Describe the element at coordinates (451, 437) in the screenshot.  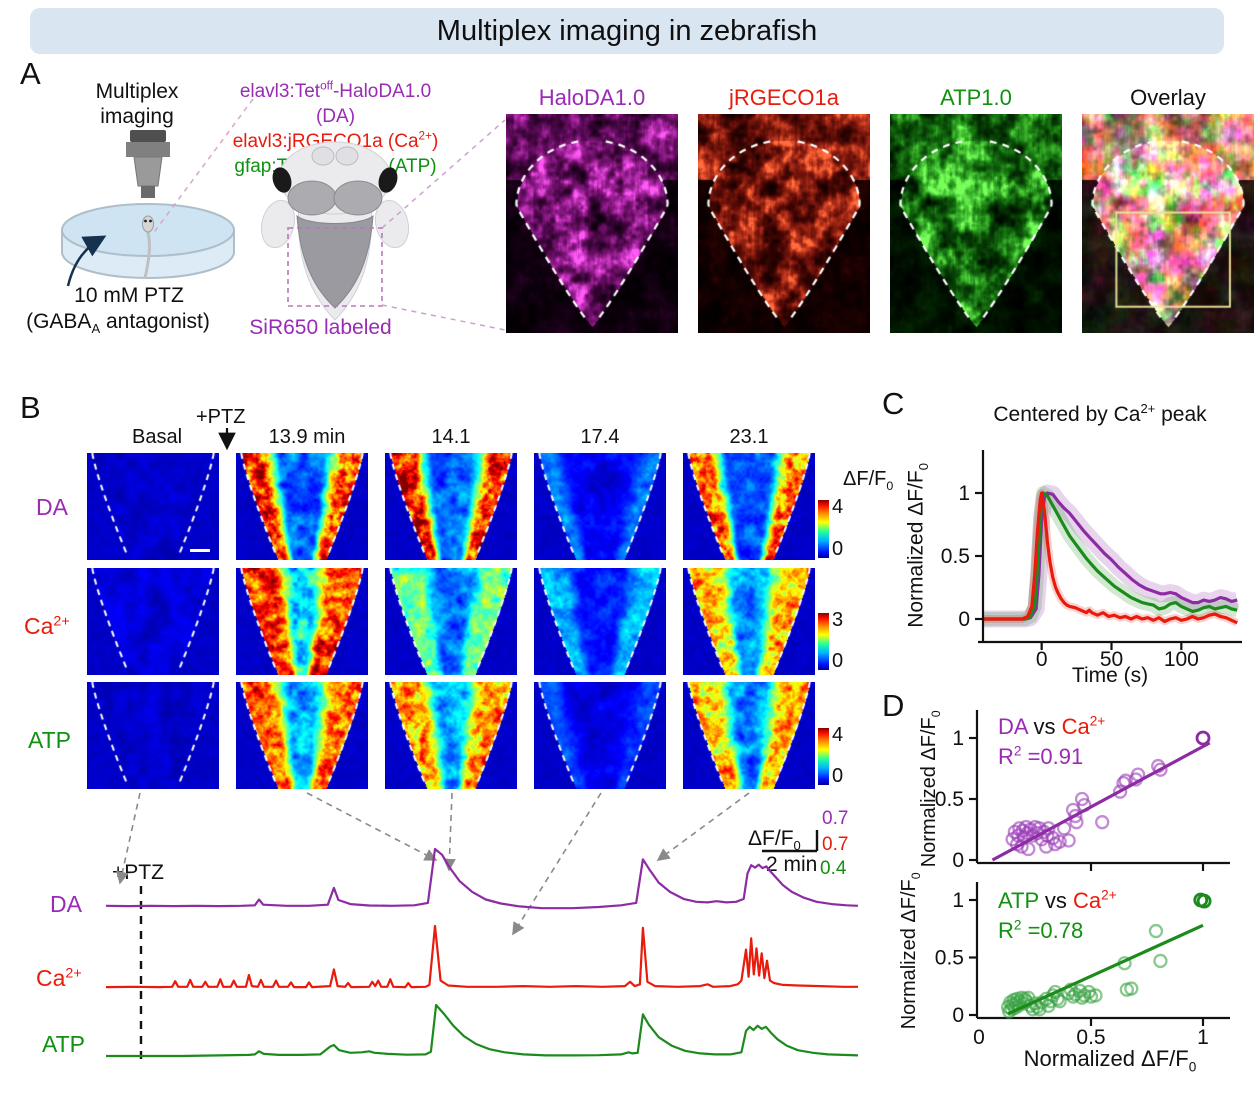
I see `col-header-141: 14.1` at that location.